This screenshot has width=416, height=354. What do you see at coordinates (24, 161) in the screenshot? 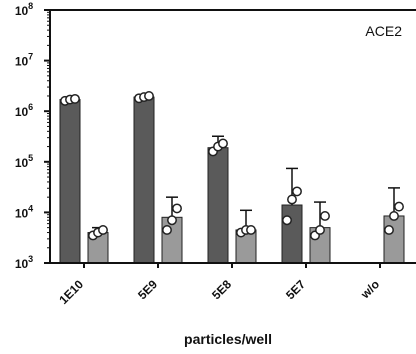
I see `y-tick-label: 10⁵` at bounding box center [24, 161].